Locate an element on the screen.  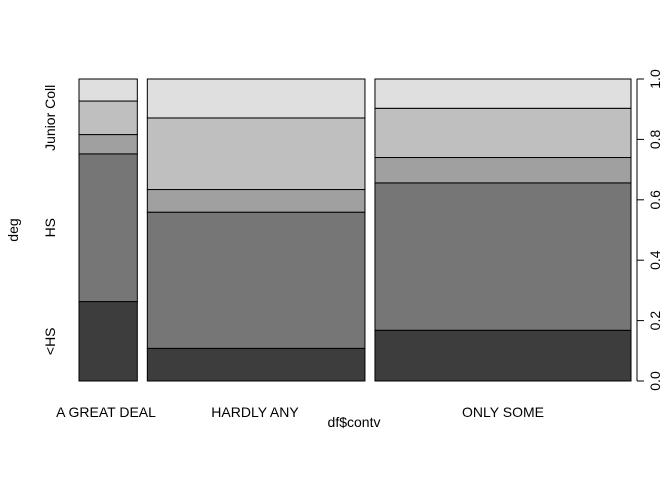
level-labels: <HS HS Junior Coll is located at coordinates (50, 220).